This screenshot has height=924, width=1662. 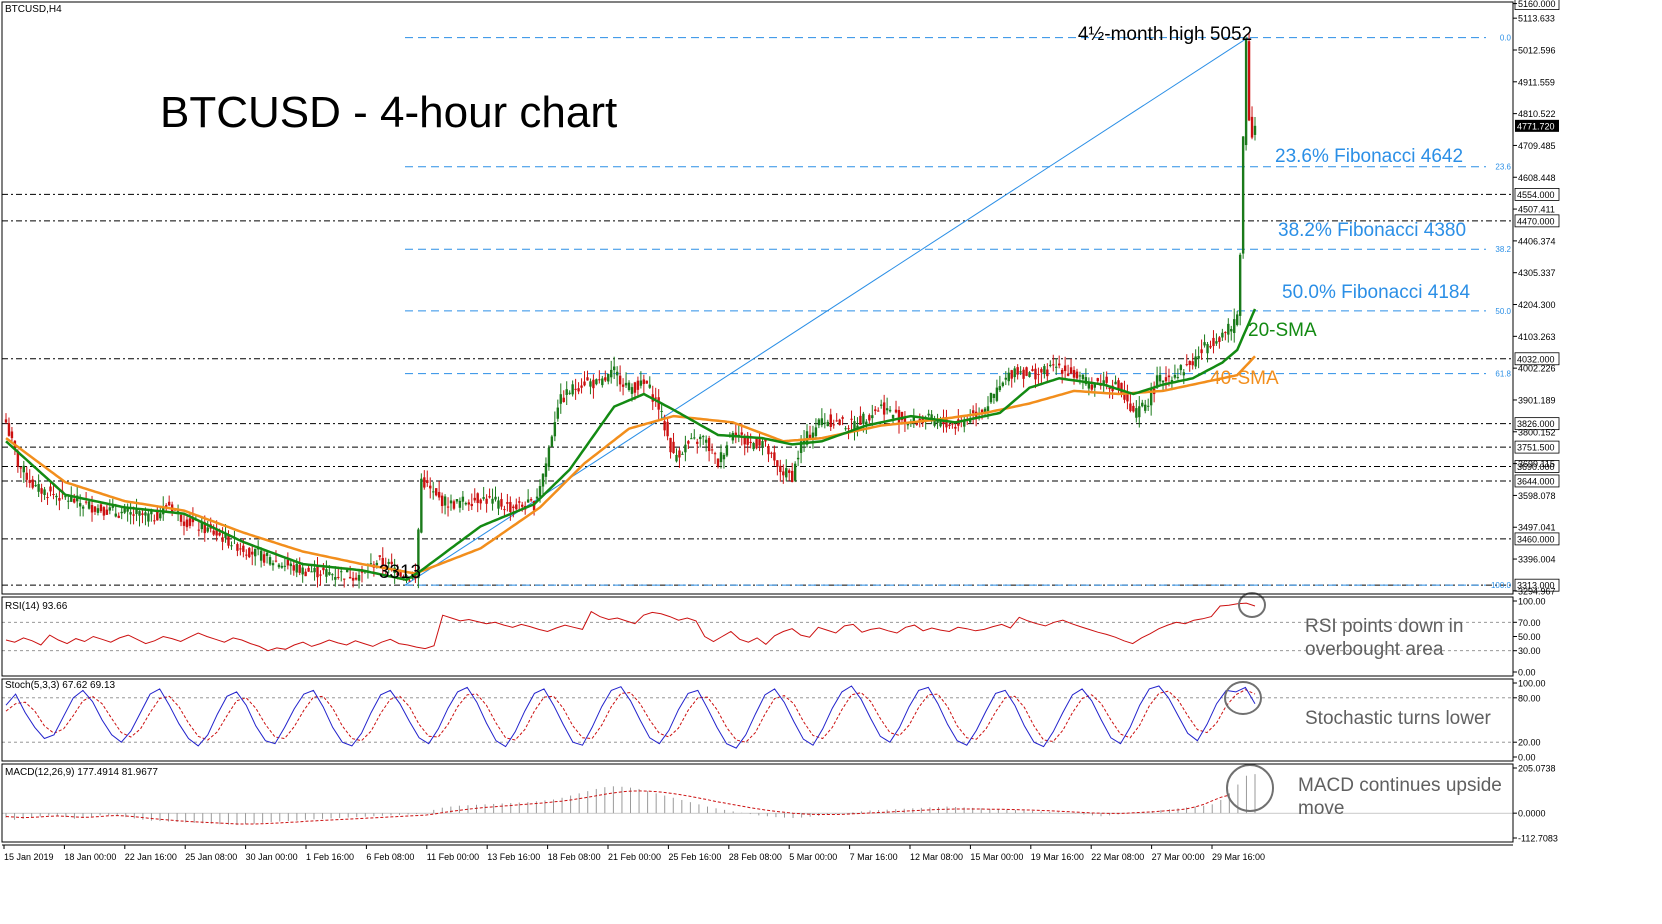 What do you see at coordinates (1369, 156) in the screenshot?
I see `fib-236-annotation: 23.6% Fibonacci 4642` at bounding box center [1369, 156].